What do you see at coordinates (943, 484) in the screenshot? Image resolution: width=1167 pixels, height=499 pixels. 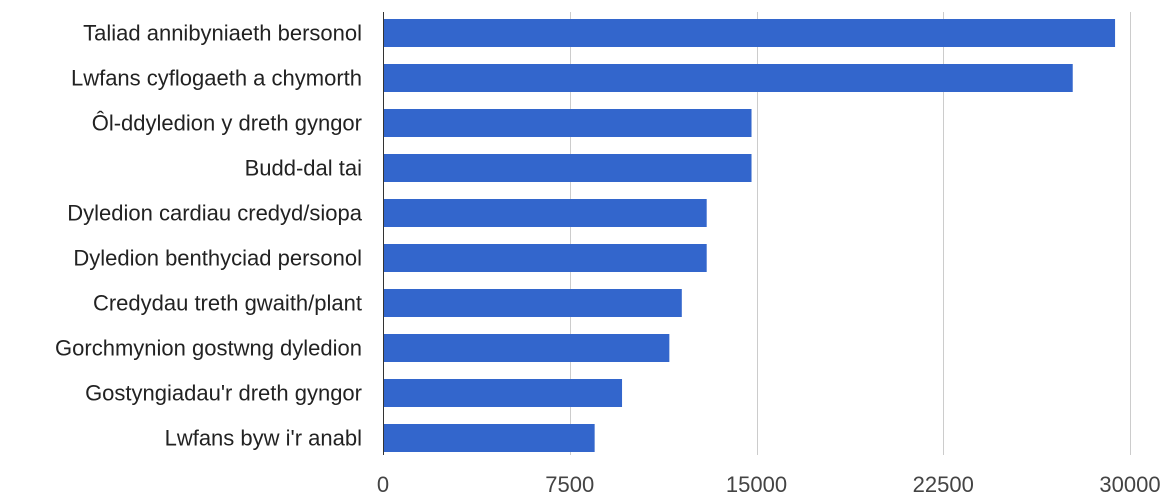 I see `x-tick-label: 22500` at bounding box center [943, 484].